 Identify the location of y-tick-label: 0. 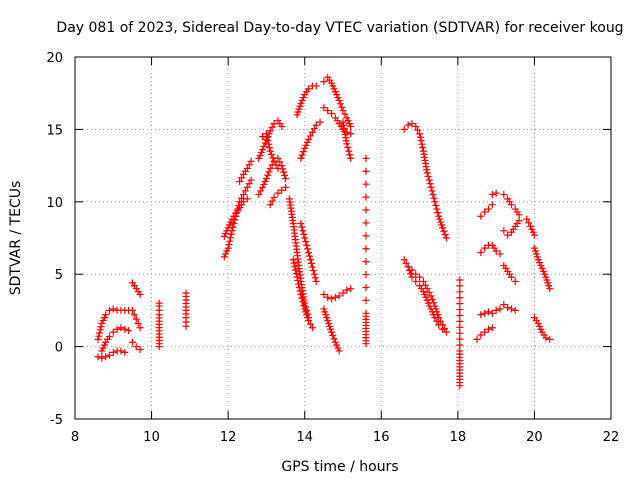
(59, 348).